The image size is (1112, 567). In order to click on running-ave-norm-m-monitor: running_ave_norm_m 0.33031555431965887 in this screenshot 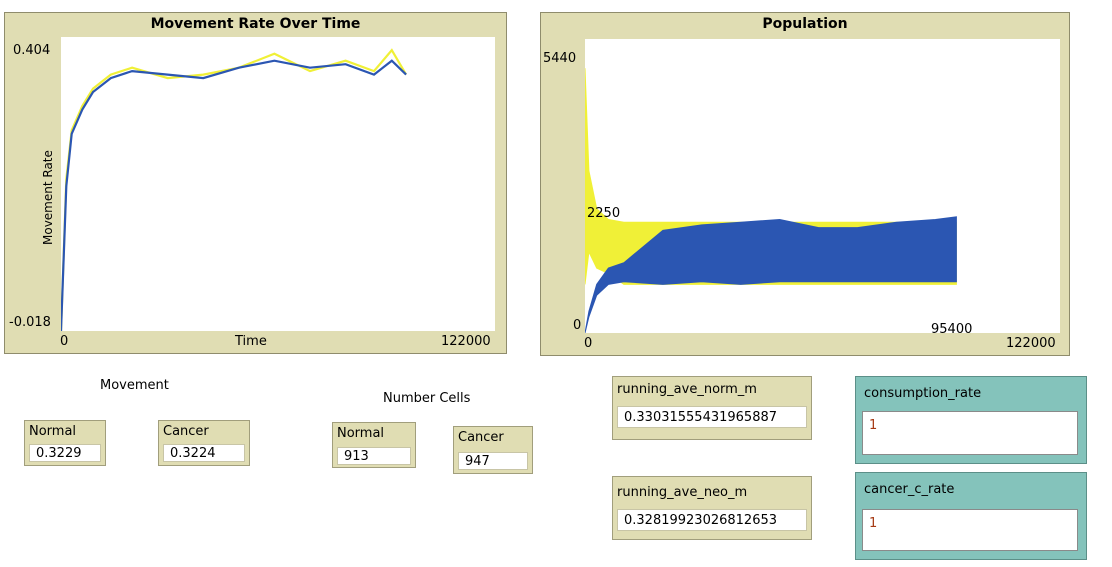, I will do `click(712, 408)`.